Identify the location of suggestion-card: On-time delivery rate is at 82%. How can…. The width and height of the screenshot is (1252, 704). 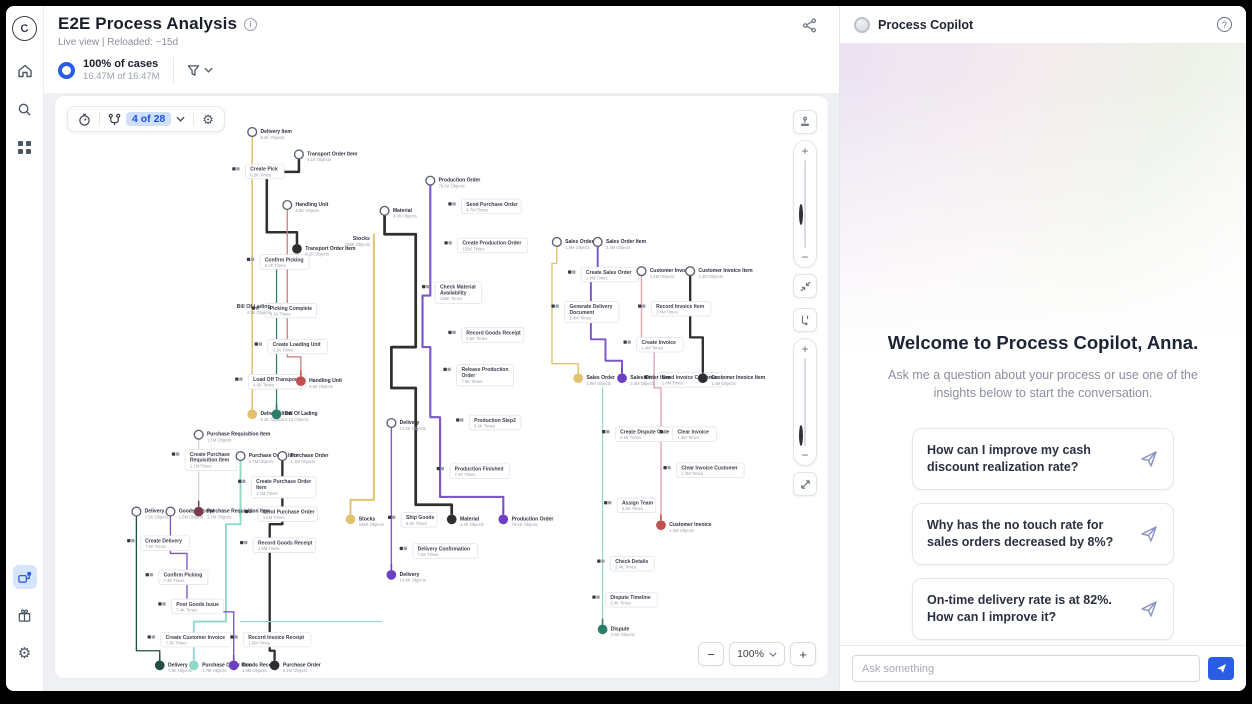
(1043, 608).